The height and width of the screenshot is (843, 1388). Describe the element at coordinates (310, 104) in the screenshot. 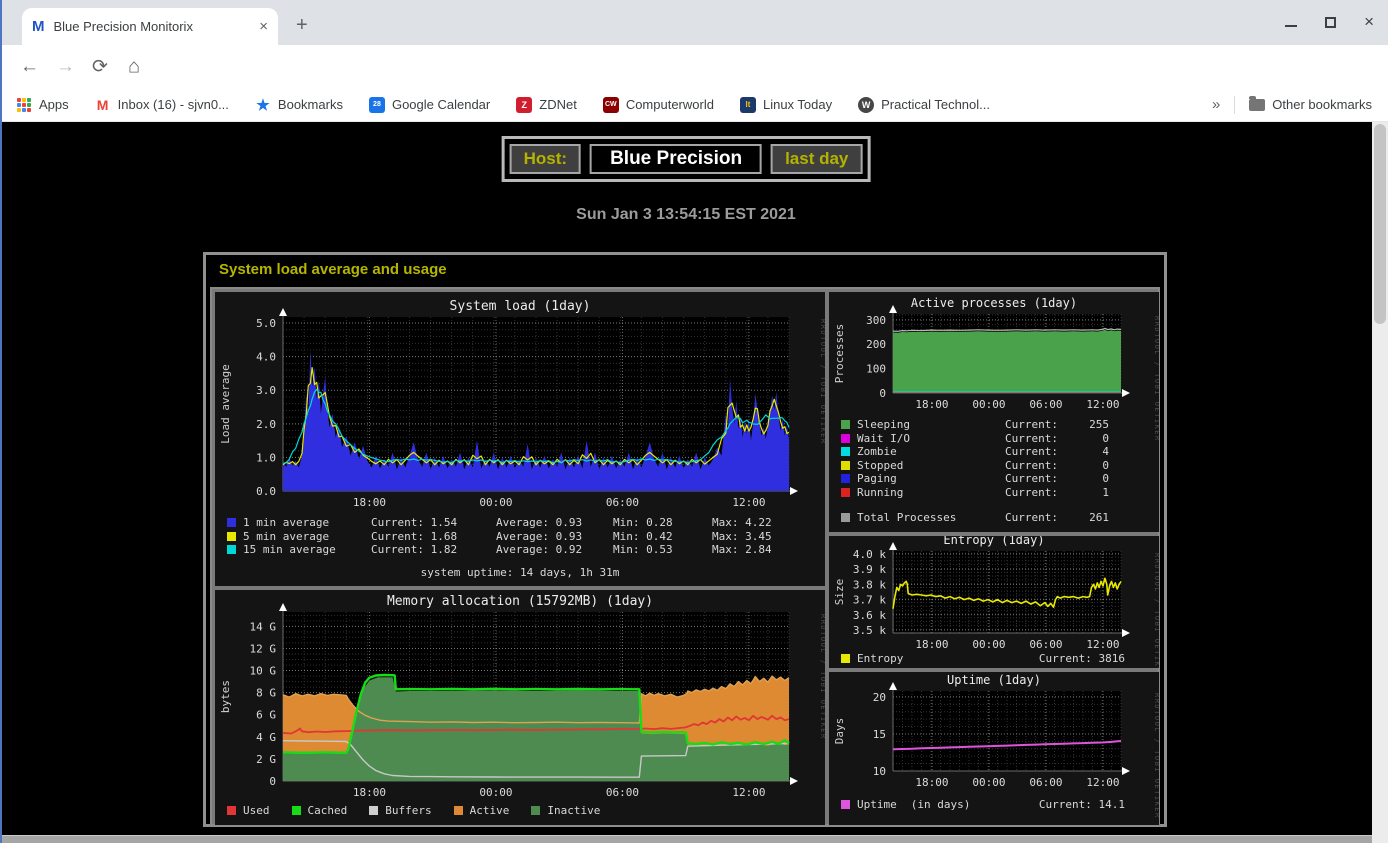

I see `bookmark-label: Bookmarks` at that location.